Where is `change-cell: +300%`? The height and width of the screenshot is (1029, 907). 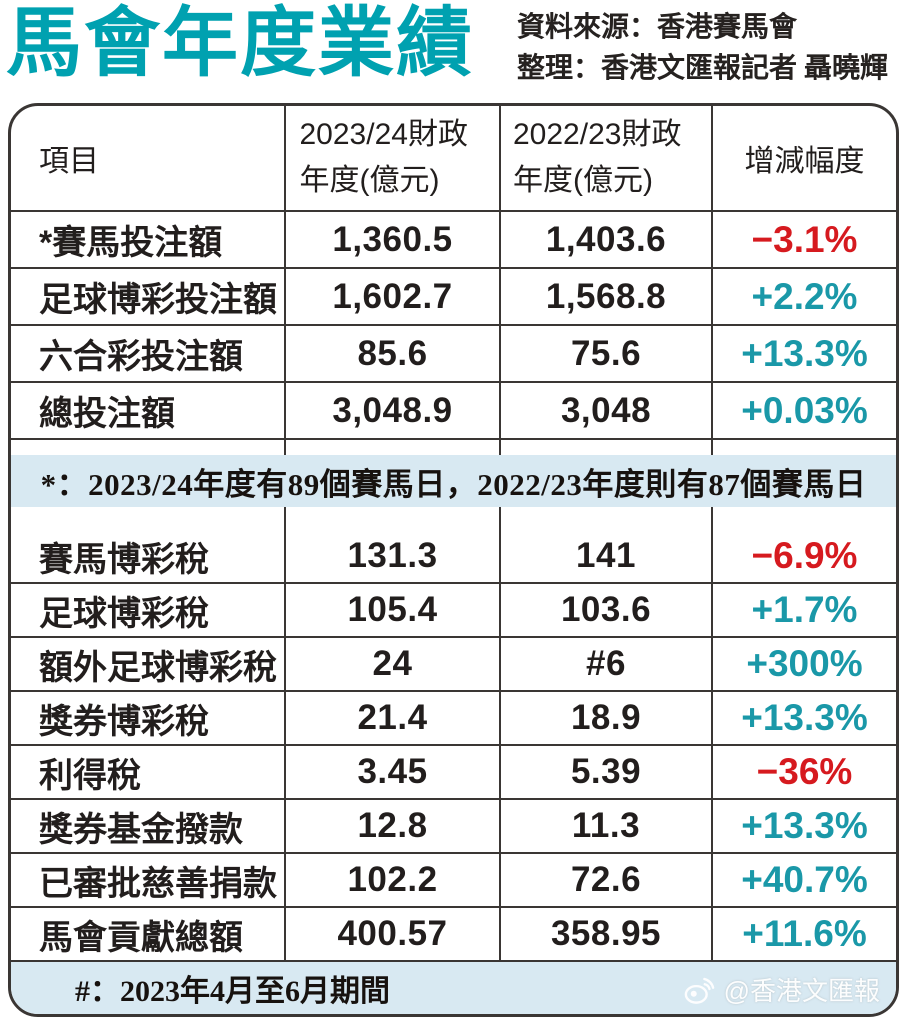 change-cell: +300% is located at coordinates (804, 663).